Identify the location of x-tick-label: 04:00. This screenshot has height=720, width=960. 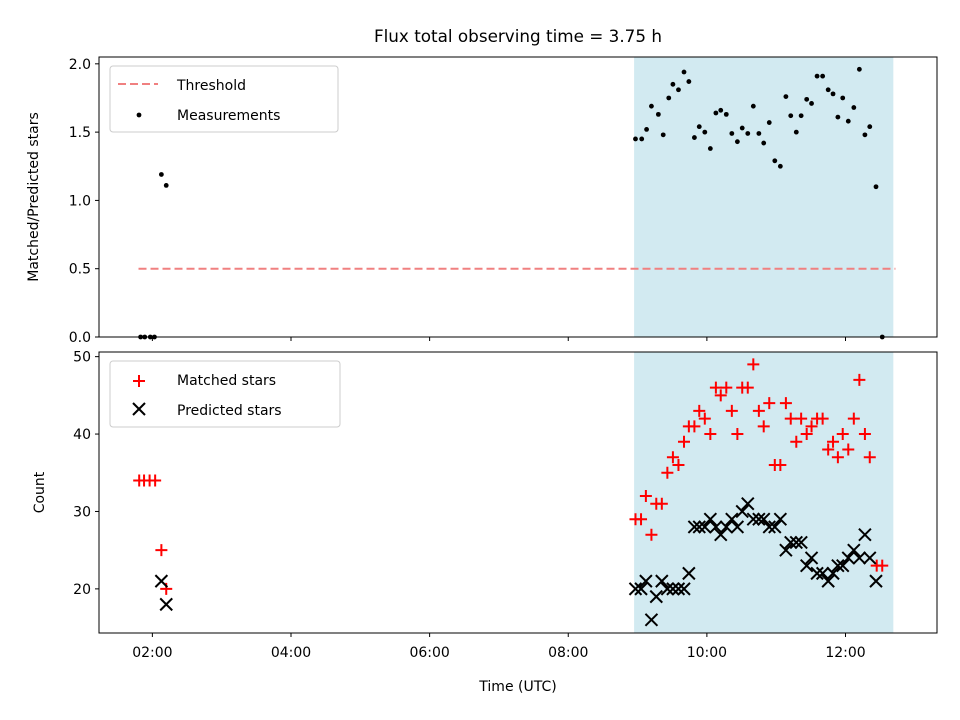
(291, 653).